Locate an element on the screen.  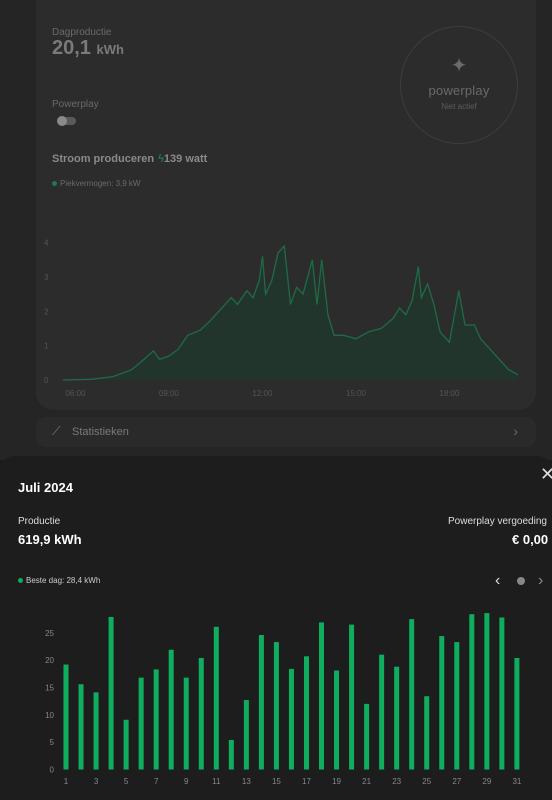
bolt-icon: ϟ is located at coordinates (161, 159).